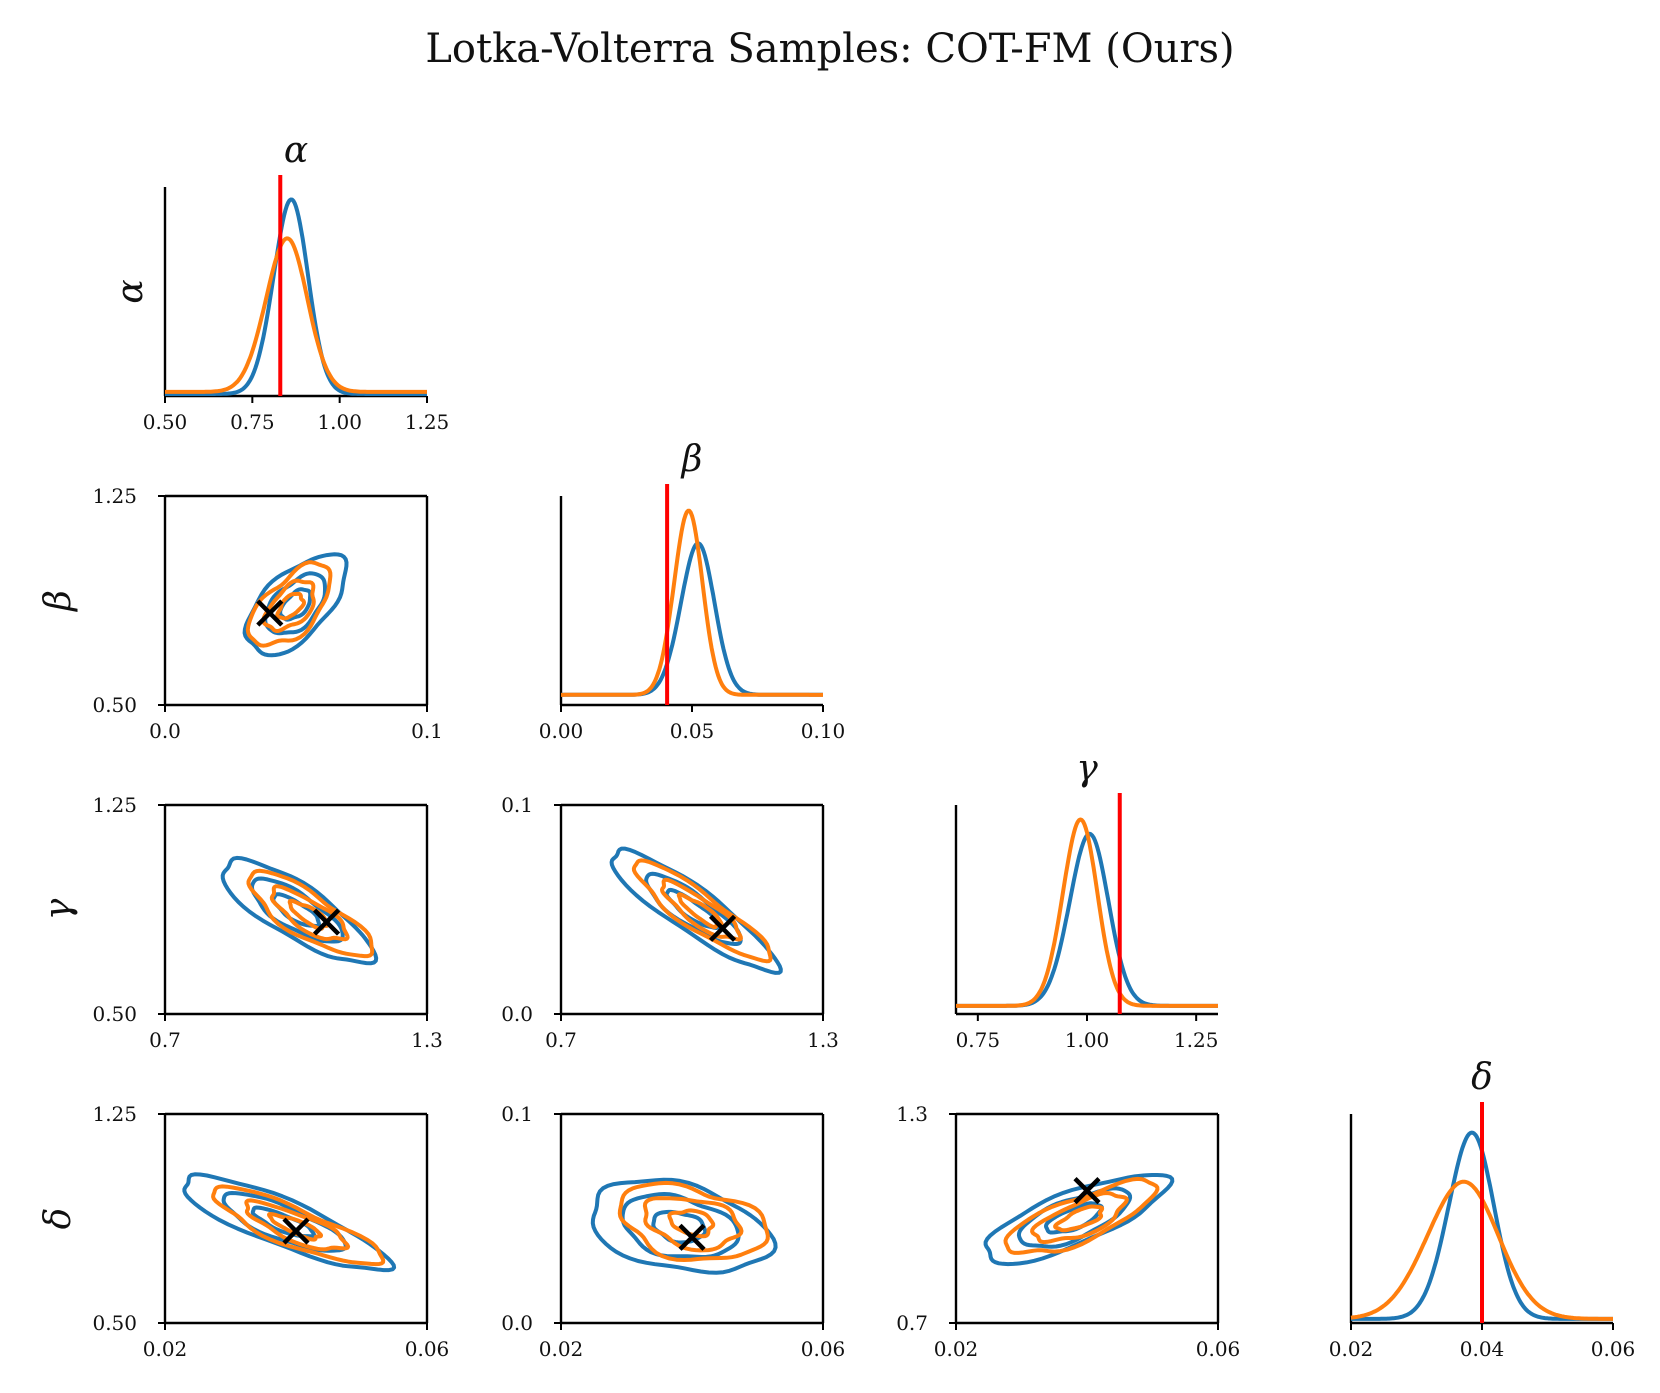 Image resolution: width=1660 pixels, height=1393 pixels. What do you see at coordinates (722, 928) in the screenshot?
I see `pair-2-1-truth-marker` at bounding box center [722, 928].